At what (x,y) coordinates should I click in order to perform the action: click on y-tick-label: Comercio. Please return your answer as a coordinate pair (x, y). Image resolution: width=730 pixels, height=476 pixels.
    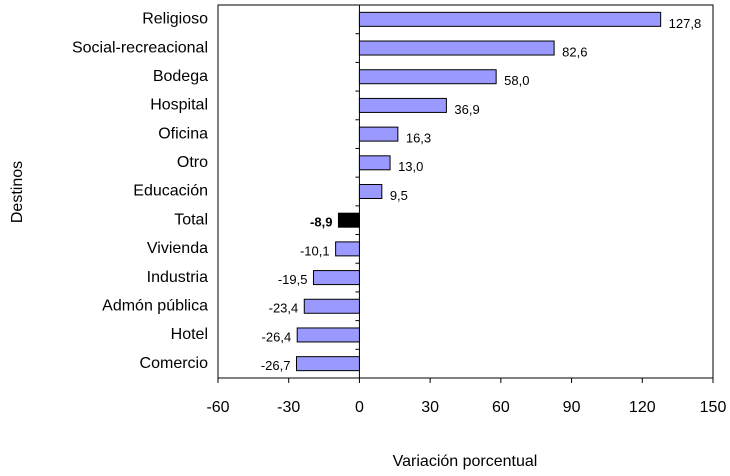
    Looking at the image, I should click on (174, 363).